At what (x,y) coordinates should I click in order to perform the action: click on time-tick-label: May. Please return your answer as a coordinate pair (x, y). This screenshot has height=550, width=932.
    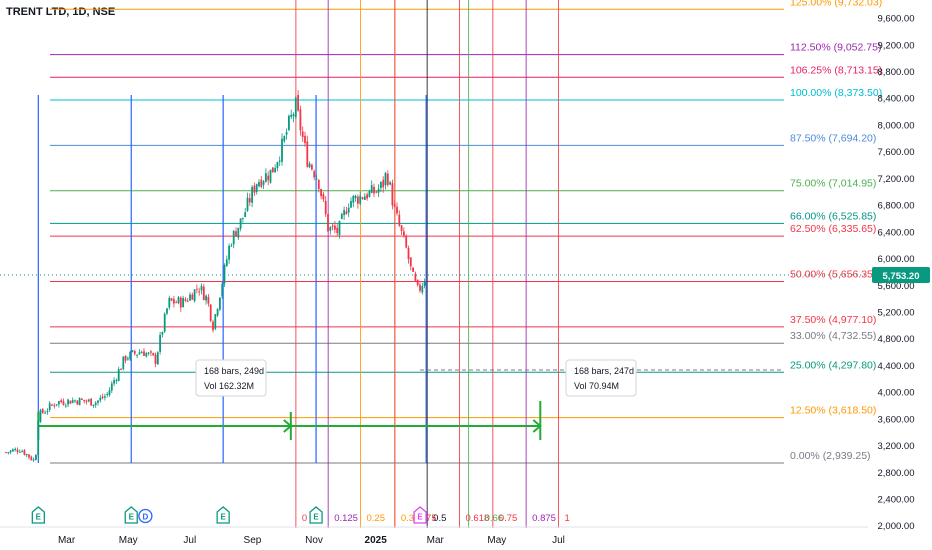
    Looking at the image, I should click on (496, 540).